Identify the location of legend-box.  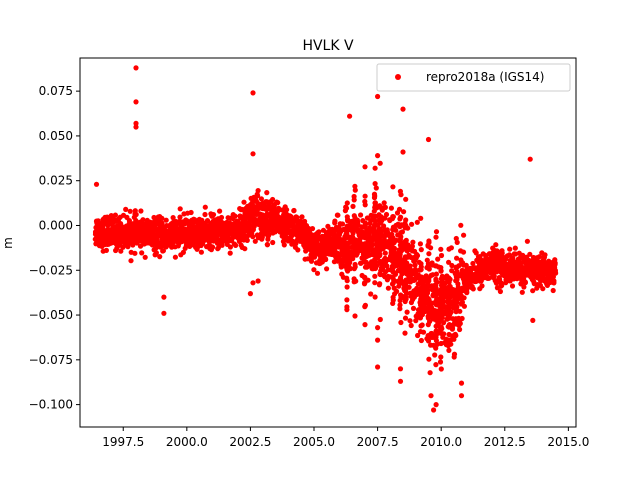
(473, 77).